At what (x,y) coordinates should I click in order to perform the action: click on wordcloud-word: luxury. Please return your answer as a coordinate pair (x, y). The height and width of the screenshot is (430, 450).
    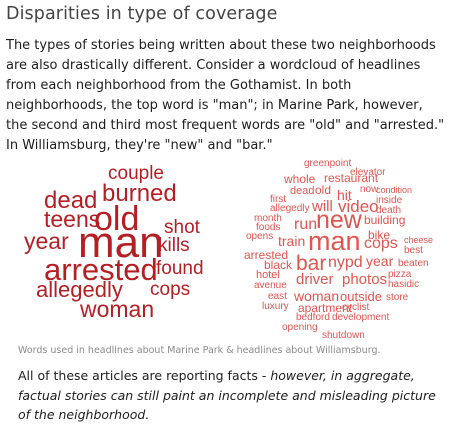
    Looking at the image, I should click on (275, 306).